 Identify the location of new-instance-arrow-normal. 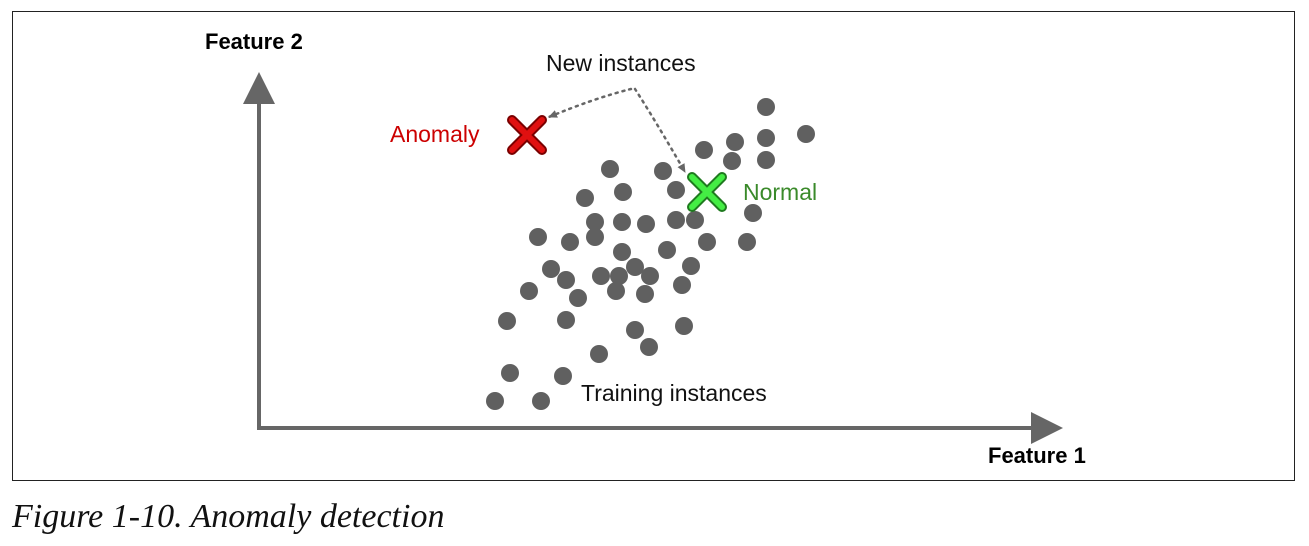
(660, 130).